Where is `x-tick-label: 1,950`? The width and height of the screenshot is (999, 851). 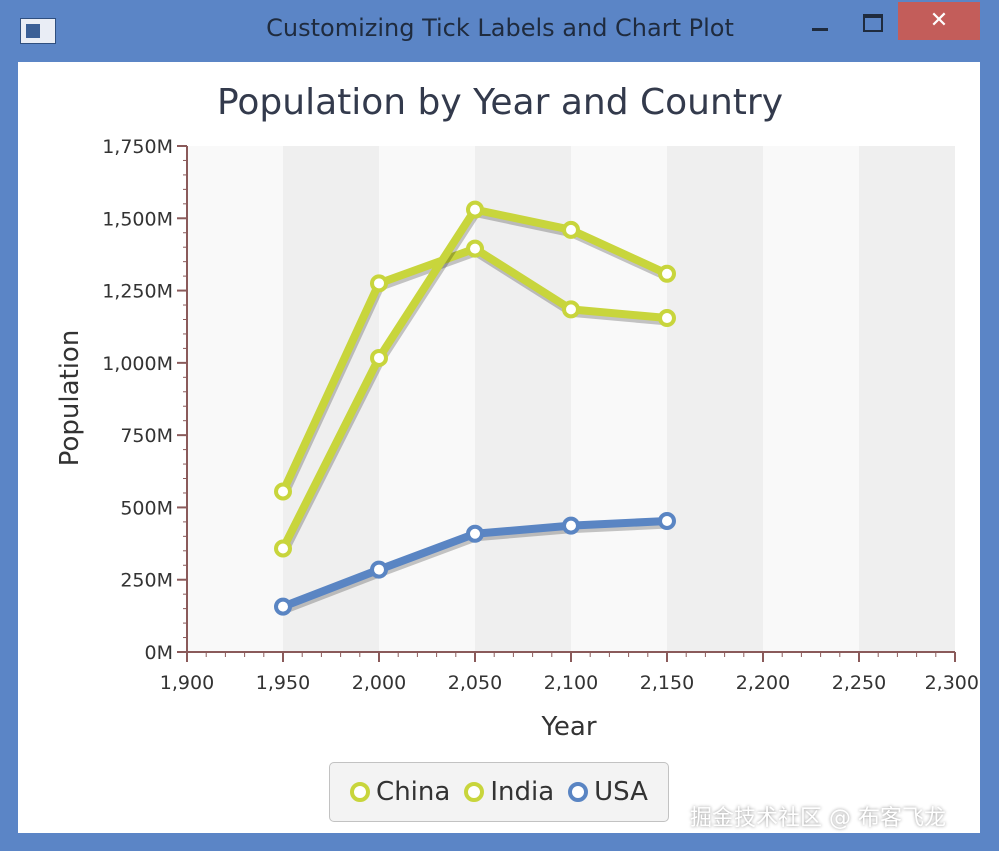 x-tick-label: 1,950 is located at coordinates (283, 683).